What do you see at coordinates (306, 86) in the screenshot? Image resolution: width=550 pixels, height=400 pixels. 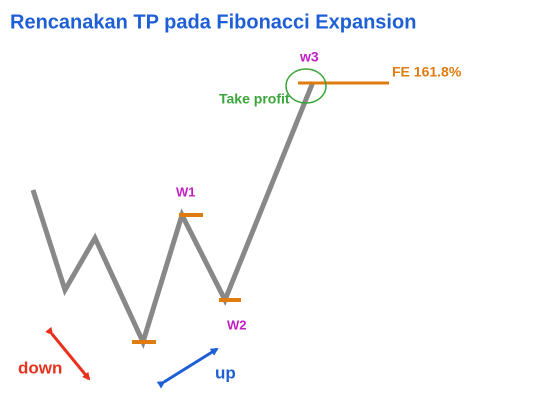 I see `tp-circle` at bounding box center [306, 86].